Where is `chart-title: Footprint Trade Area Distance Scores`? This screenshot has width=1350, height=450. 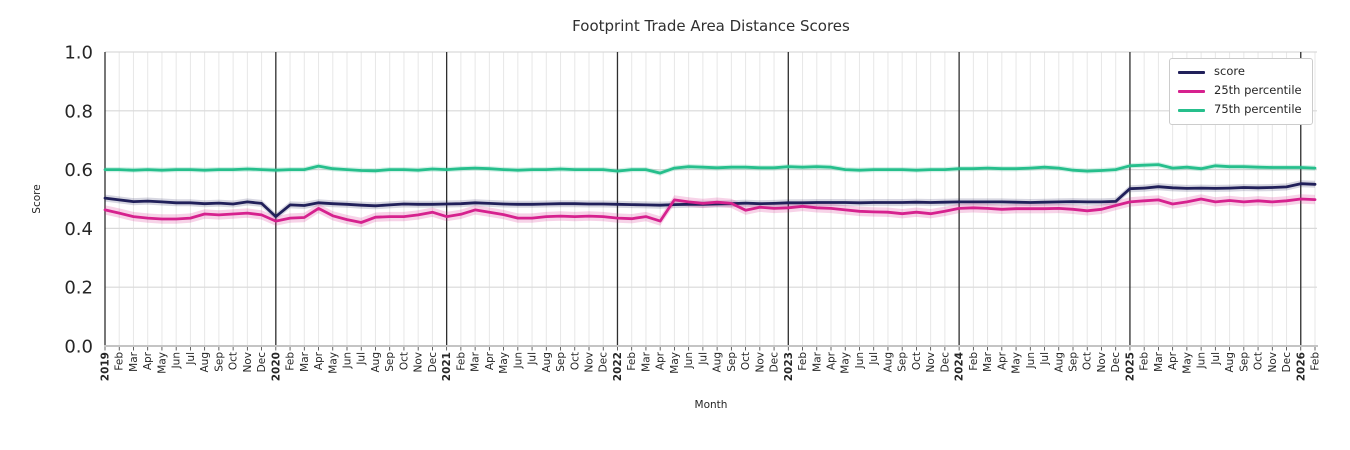 chart-title: Footprint Trade Area Distance Scores is located at coordinates (711, 26).